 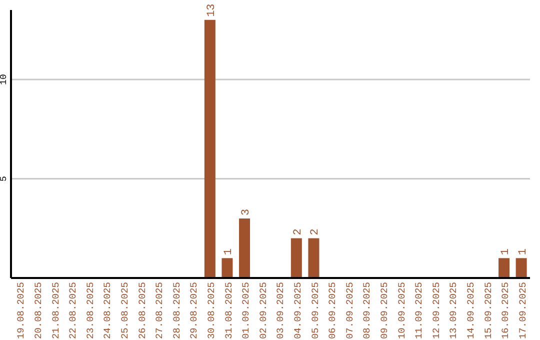 I want to click on data-label: 13, so click(x=212, y=10).